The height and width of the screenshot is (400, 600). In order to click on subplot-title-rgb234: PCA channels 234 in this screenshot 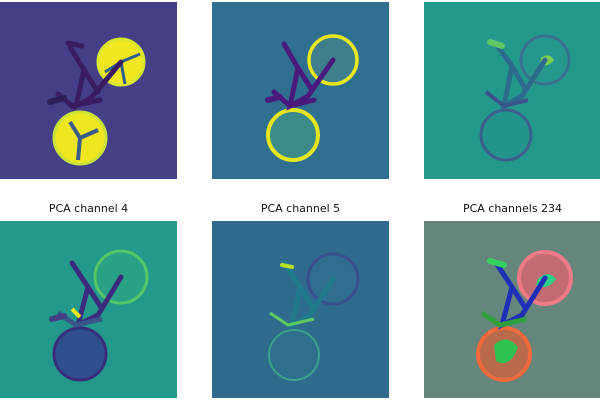, I will do `click(512, 208)`.